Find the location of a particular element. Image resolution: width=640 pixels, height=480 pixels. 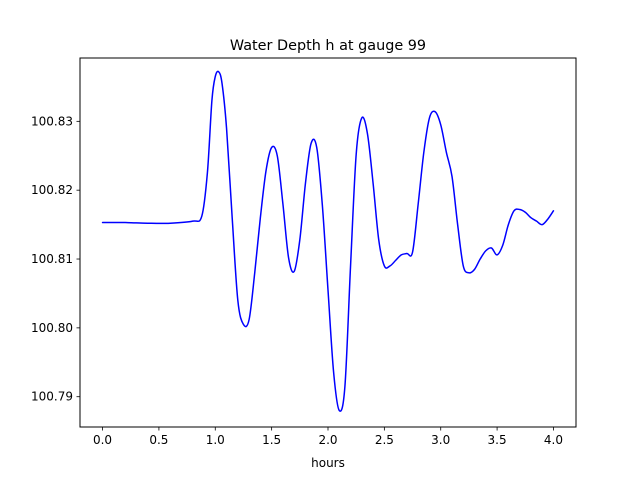

x-tick-label: 4.0 is located at coordinates (553, 440).